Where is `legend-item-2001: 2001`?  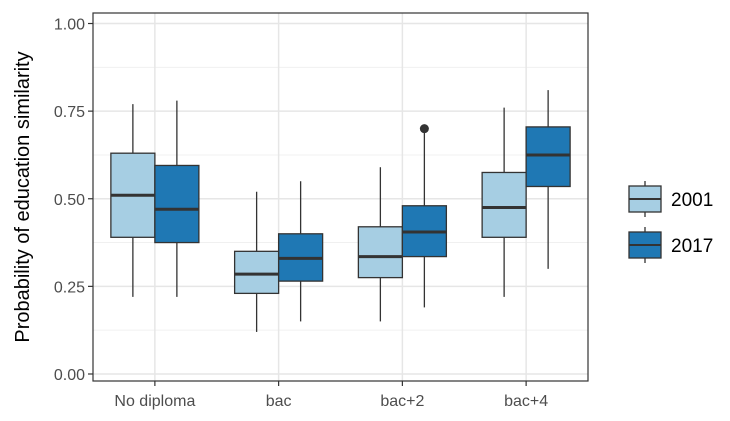
legend-item-2001: 2001 is located at coordinates (670, 199).